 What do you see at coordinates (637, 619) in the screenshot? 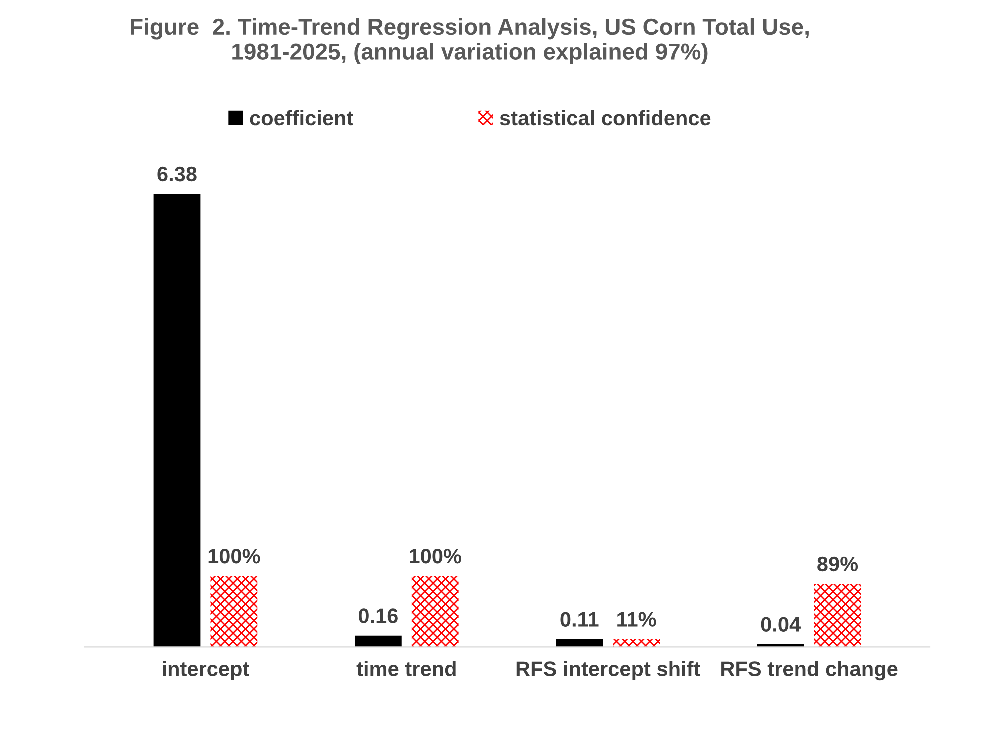
I see `data-label: 11%` at bounding box center [637, 619].